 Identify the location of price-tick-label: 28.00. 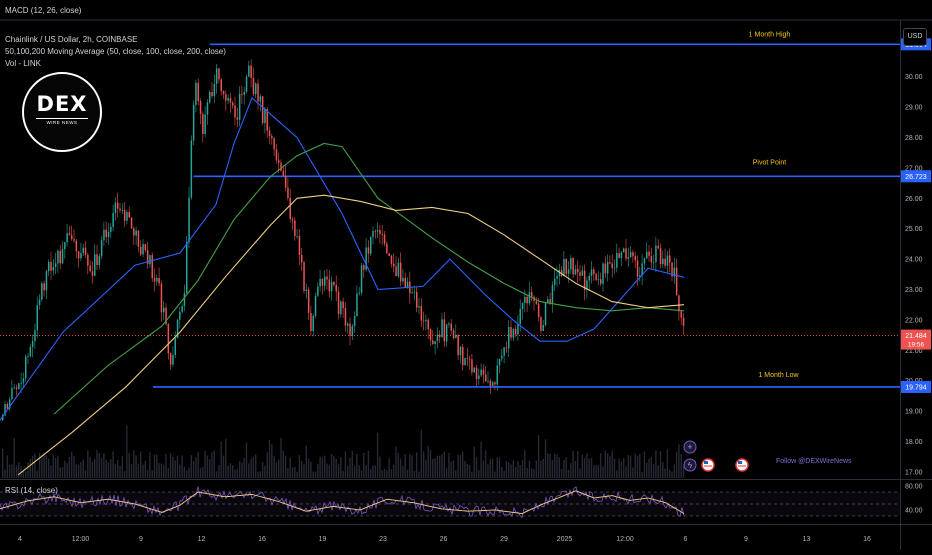
(914, 138).